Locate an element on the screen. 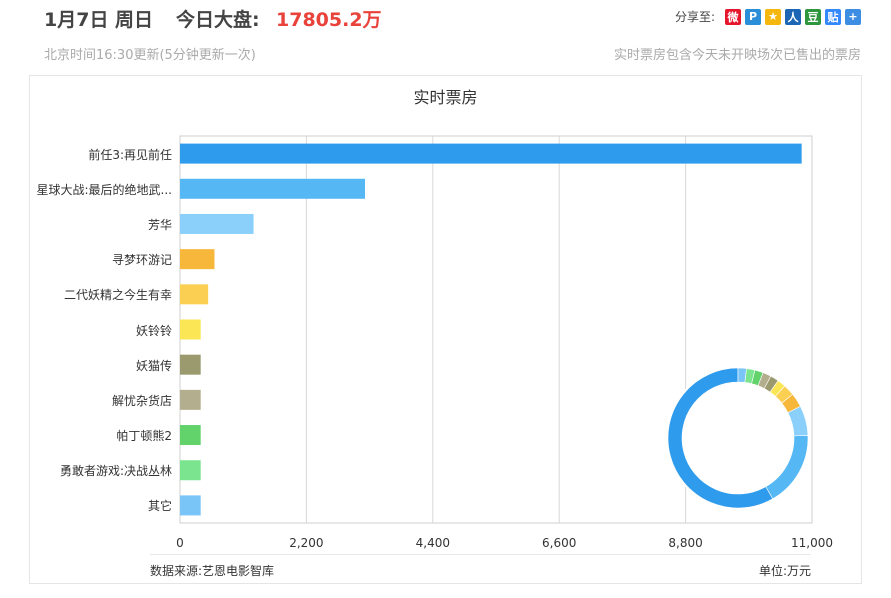 Image resolution: width=891 pixels, height=598 pixels. x-tick-label: 11,000 is located at coordinates (812, 543).